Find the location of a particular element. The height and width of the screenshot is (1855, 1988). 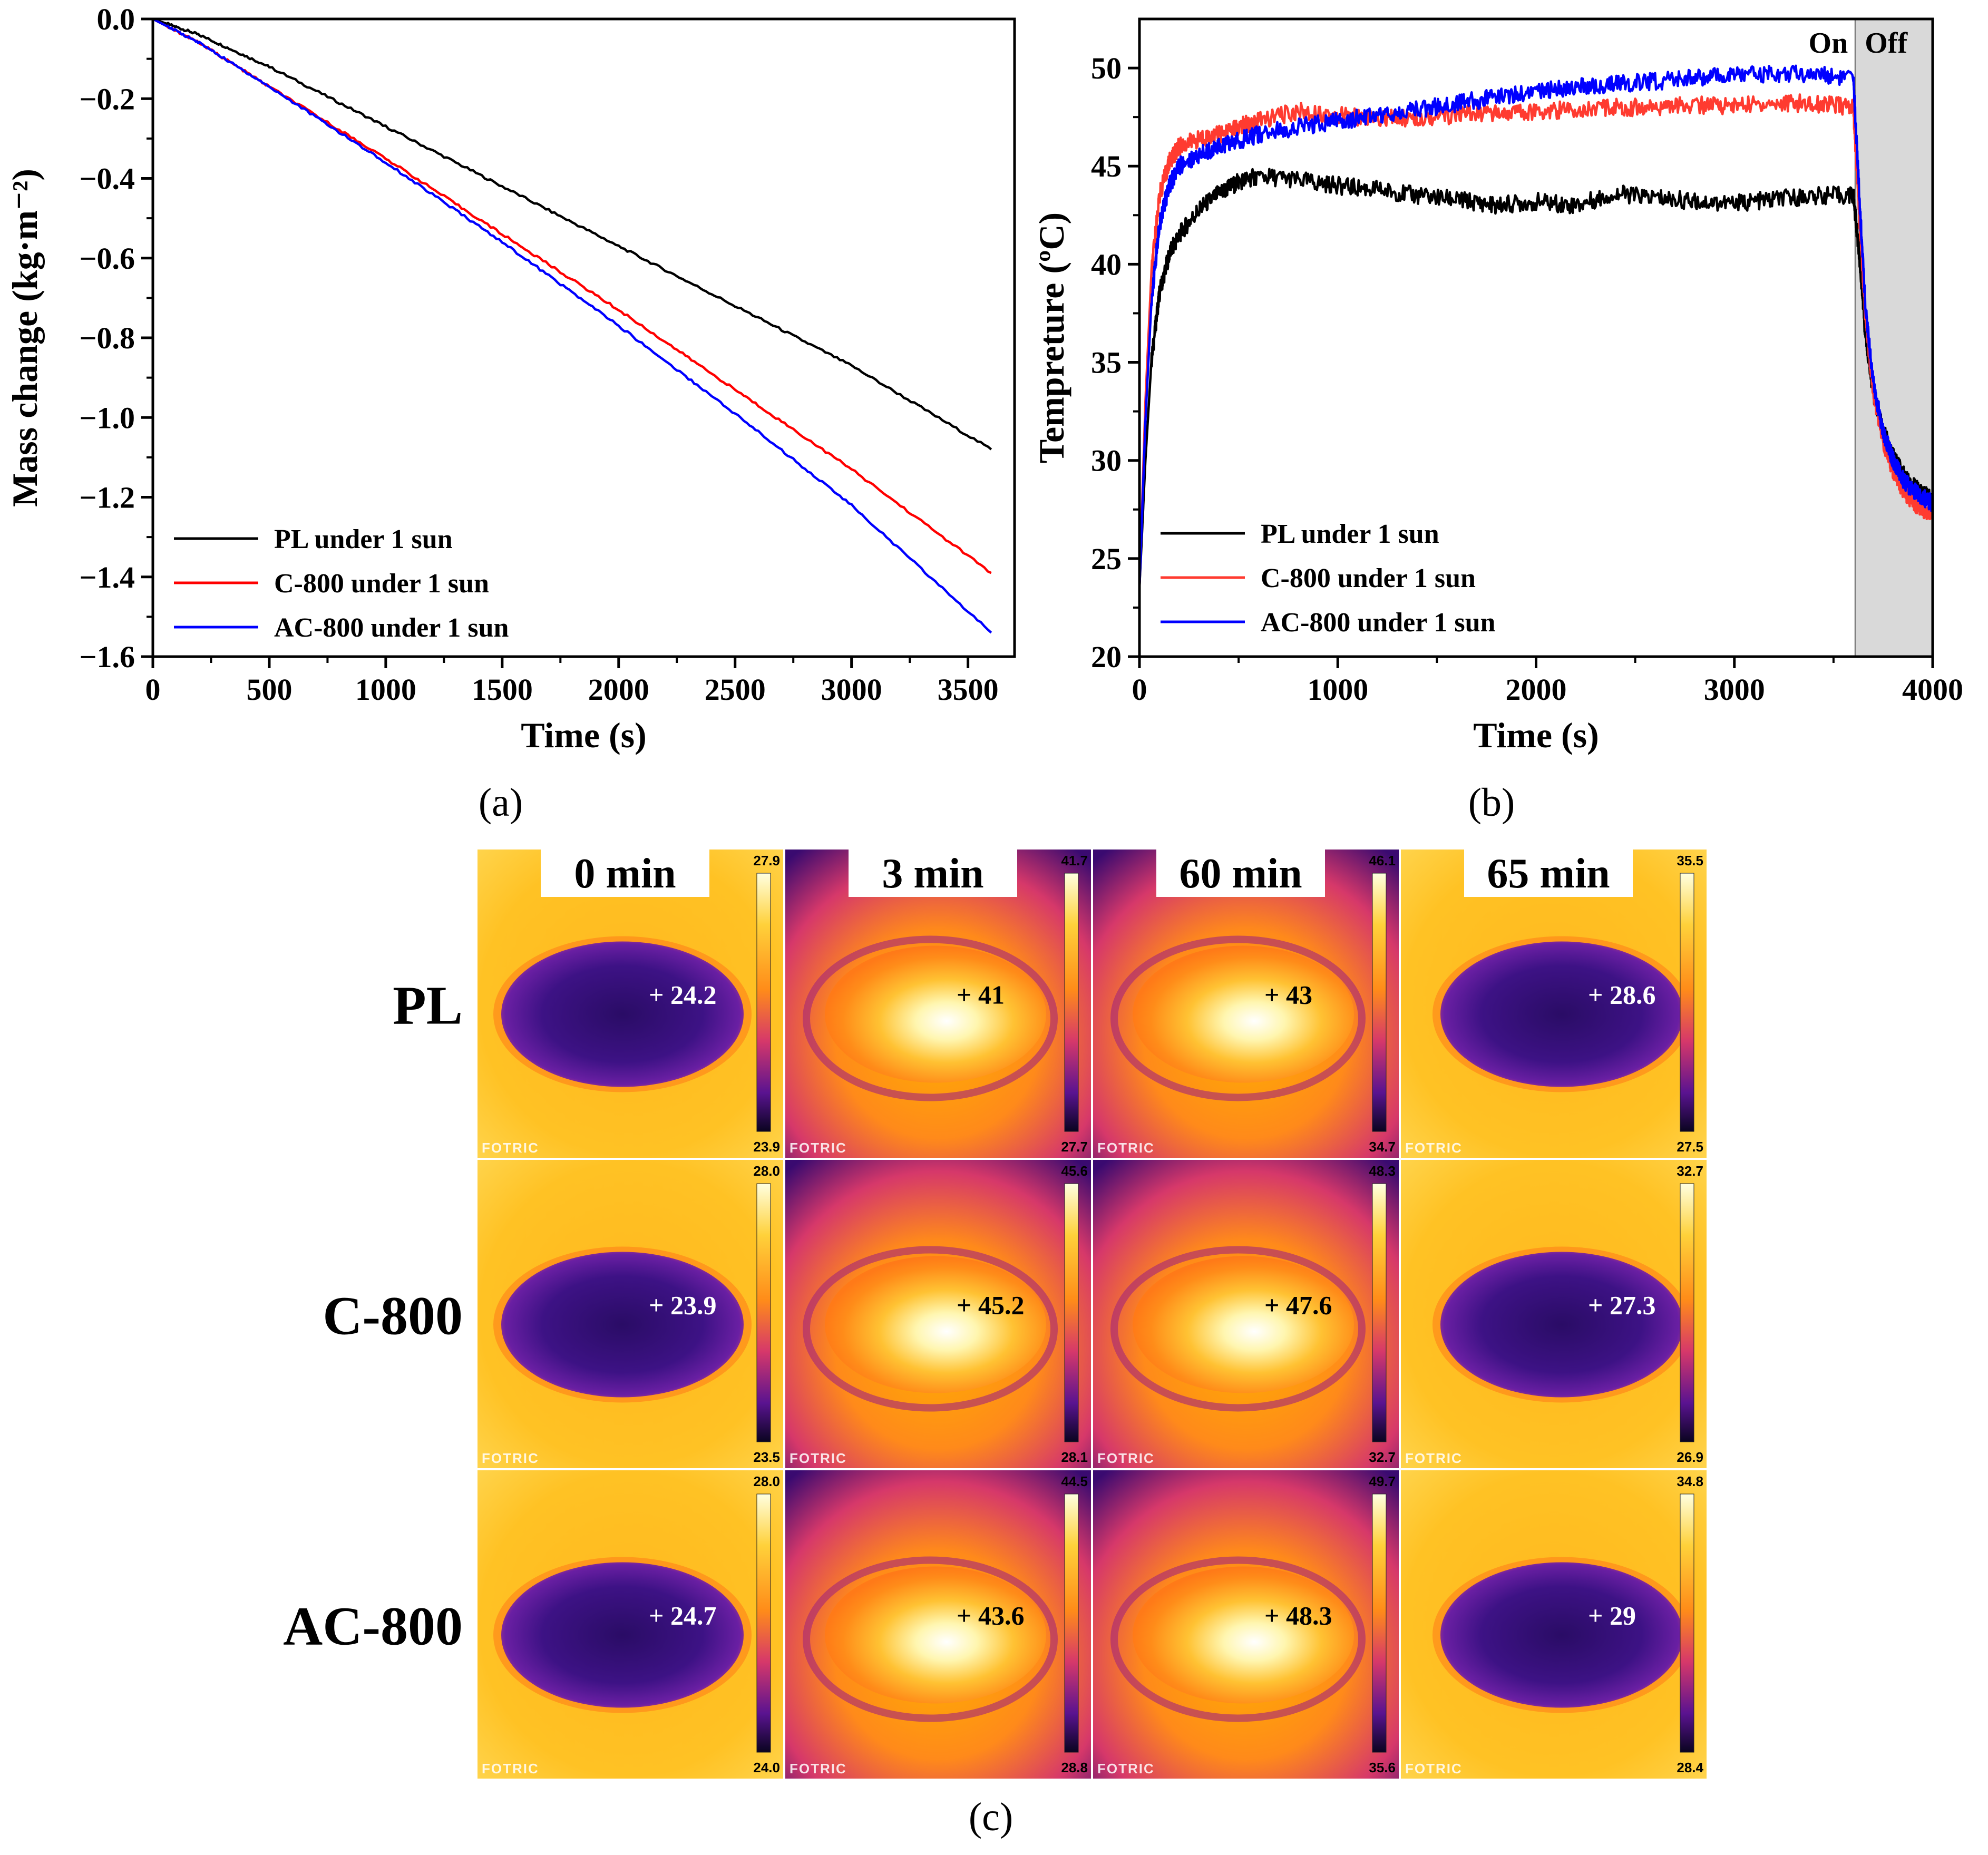

thermal-image: + 45.2 45.6 28.1 FOTRIC is located at coordinates (938, 1314).